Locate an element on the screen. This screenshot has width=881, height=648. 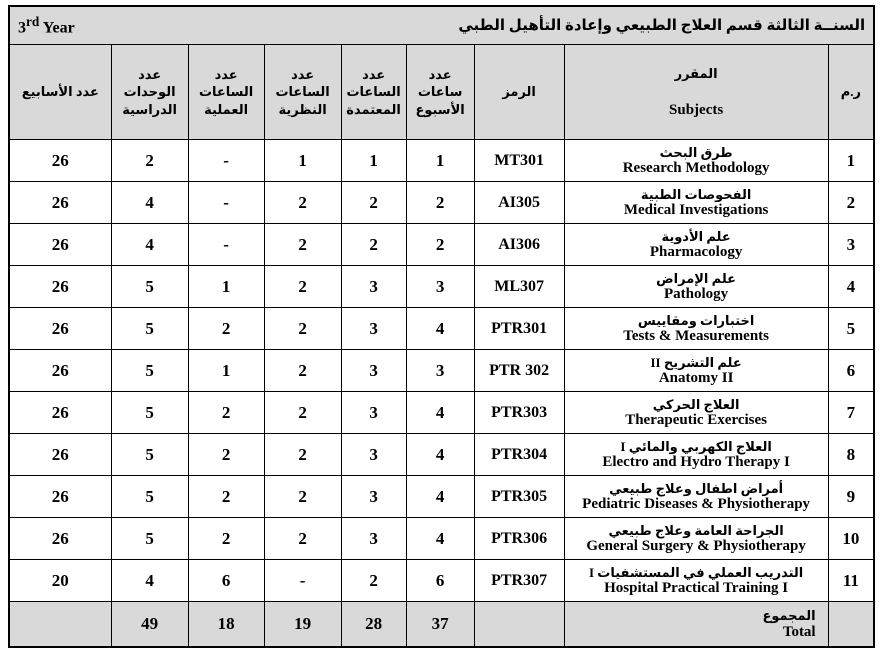
subject-cell: اختبارات ومقاييس Tests & Measurements is located at coordinates (696, 329).